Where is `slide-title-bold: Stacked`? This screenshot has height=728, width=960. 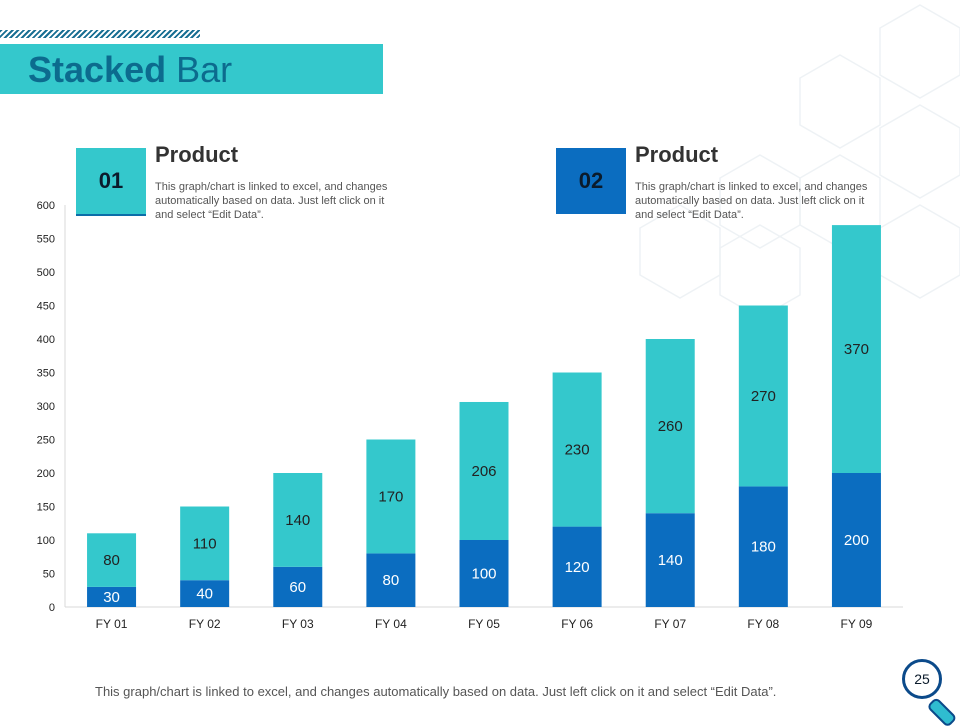 slide-title-bold: Stacked is located at coordinates (97, 69).